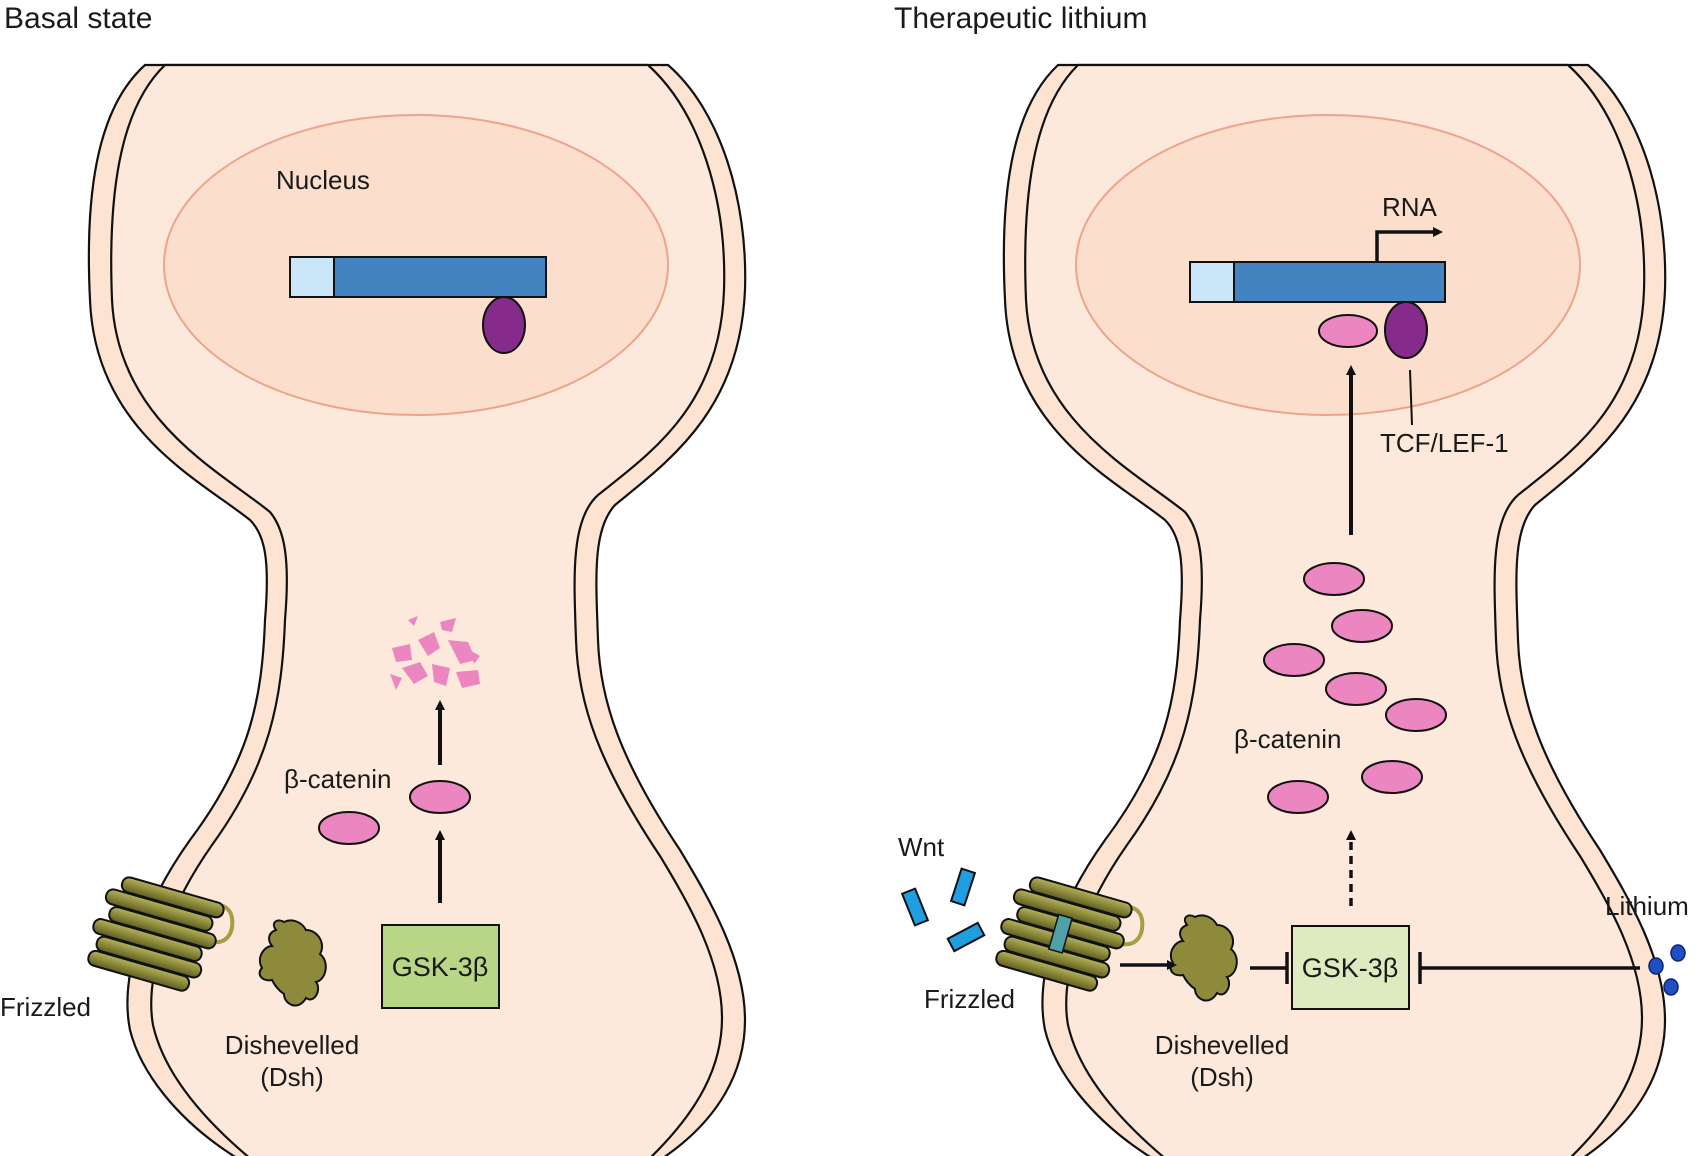  I want to click on right-gene-promoter, so click(1212, 282).